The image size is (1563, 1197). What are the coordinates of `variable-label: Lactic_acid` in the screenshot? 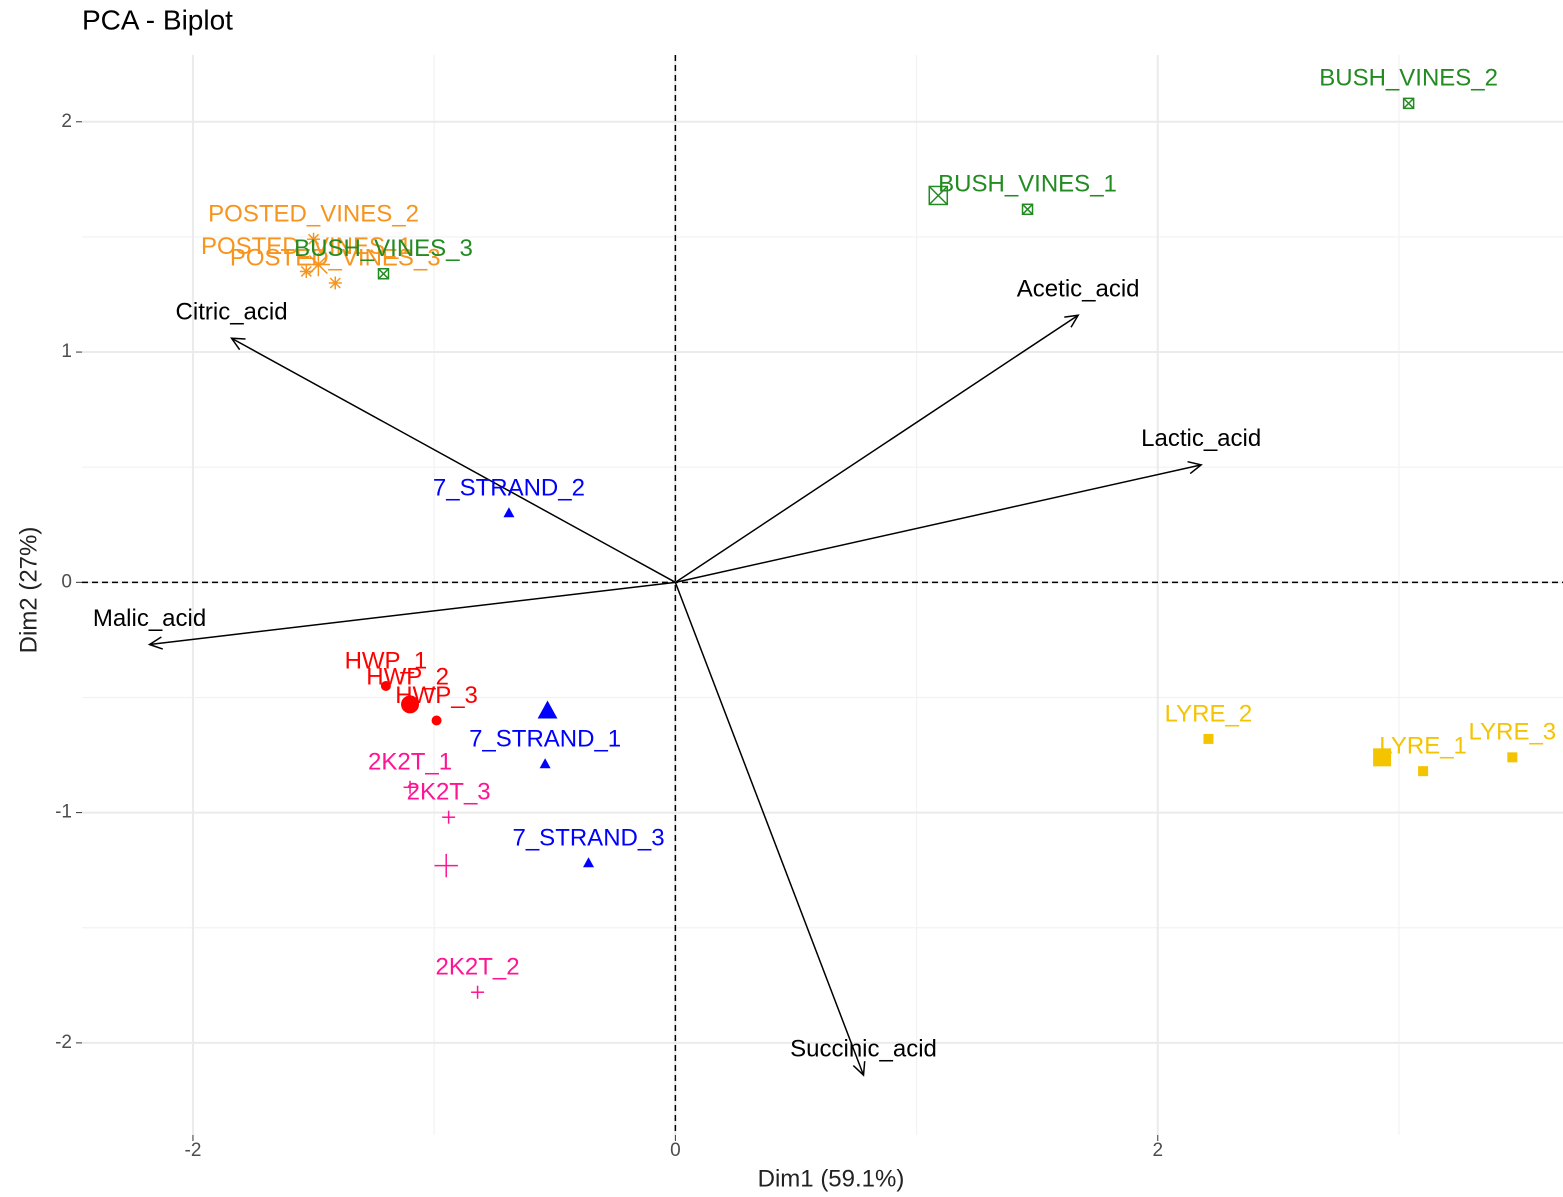 It's located at (1201, 438).